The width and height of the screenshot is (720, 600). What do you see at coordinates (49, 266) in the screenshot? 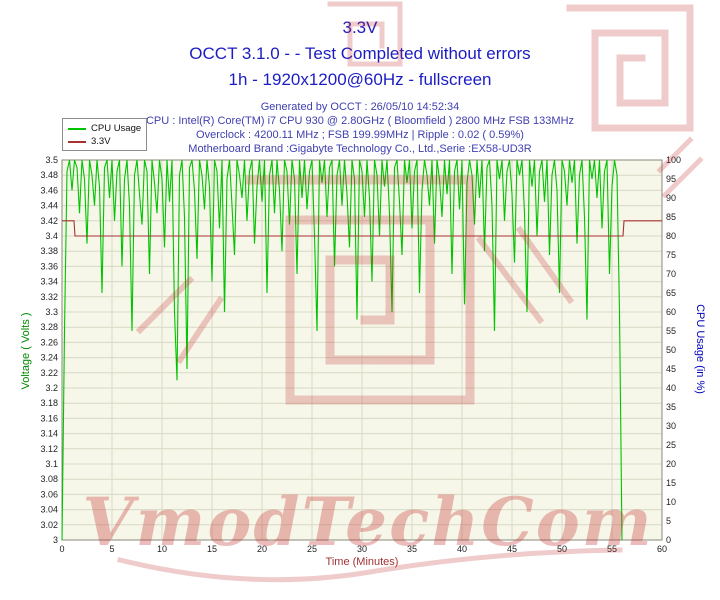
I see `left-tick-label: 3.36` at bounding box center [49, 266].